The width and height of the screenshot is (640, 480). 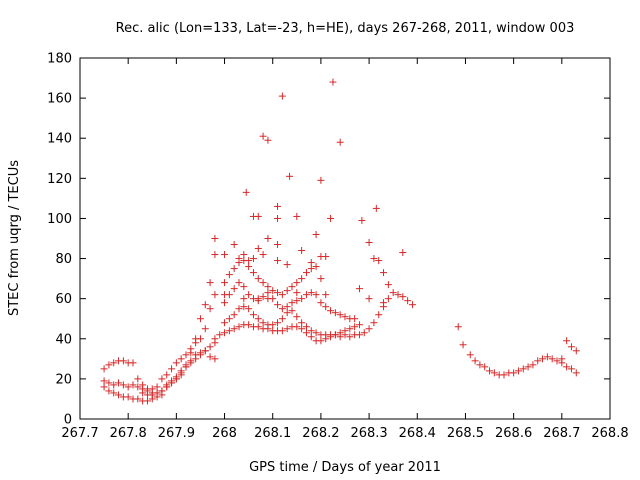 What do you see at coordinates (320, 433) in the screenshot?
I see `x-tick-label: 268.2` at bounding box center [320, 433].